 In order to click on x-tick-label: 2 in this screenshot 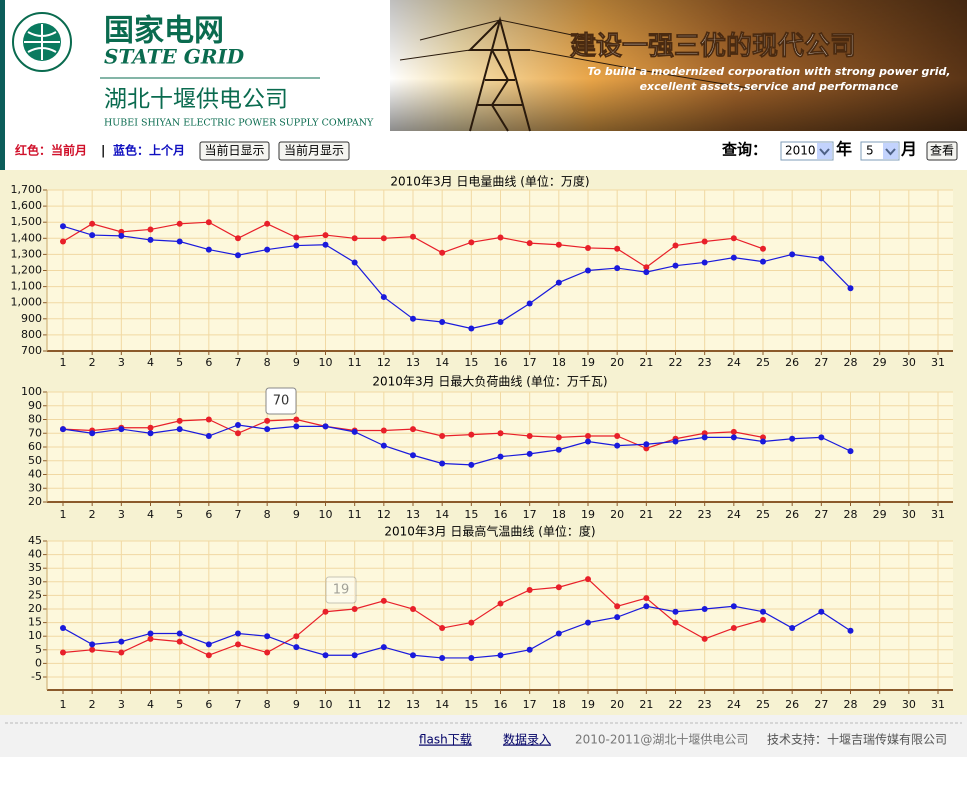, I will do `click(92, 362)`.